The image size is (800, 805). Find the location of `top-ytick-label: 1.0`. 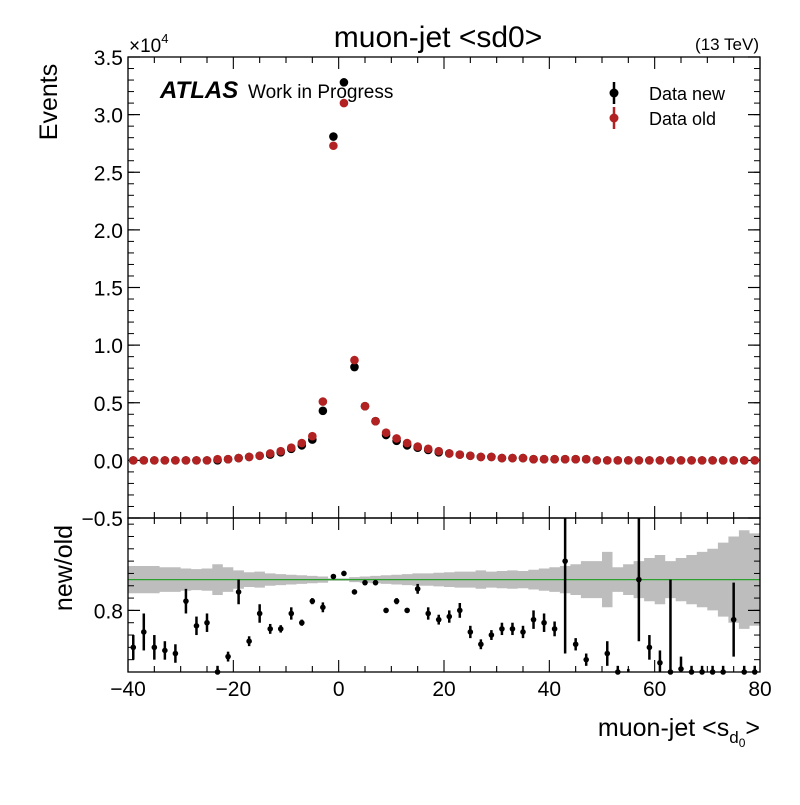

top-ytick-label: 1.0 is located at coordinates (108, 346).